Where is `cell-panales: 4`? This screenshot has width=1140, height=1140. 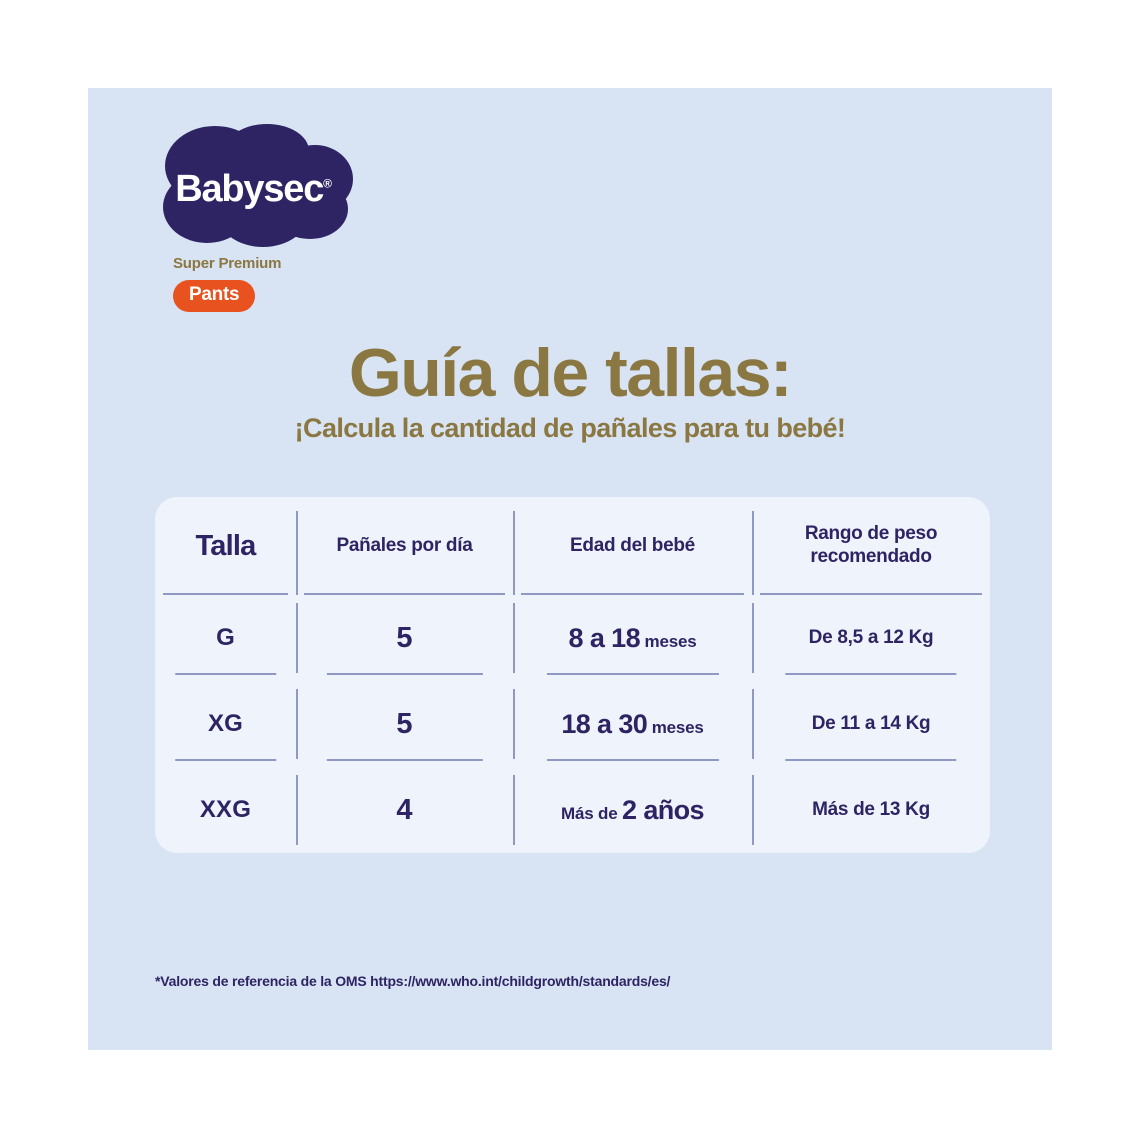
cell-panales: 4 is located at coordinates (404, 810).